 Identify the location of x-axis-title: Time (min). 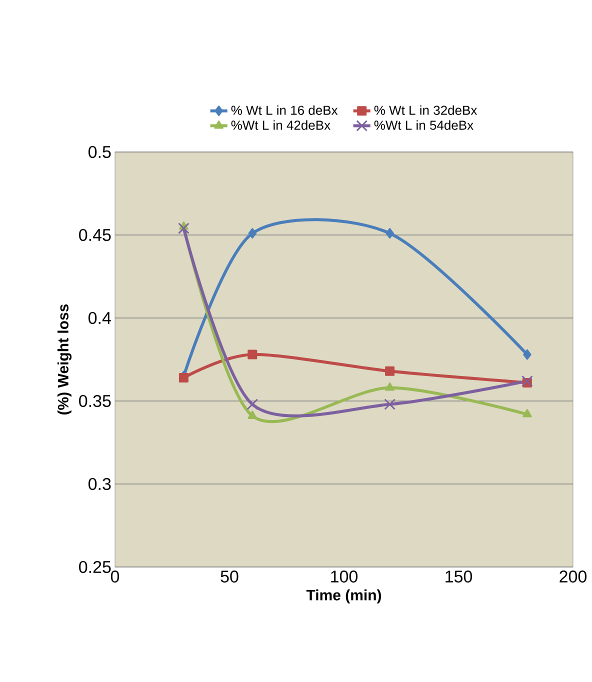
(344, 596).